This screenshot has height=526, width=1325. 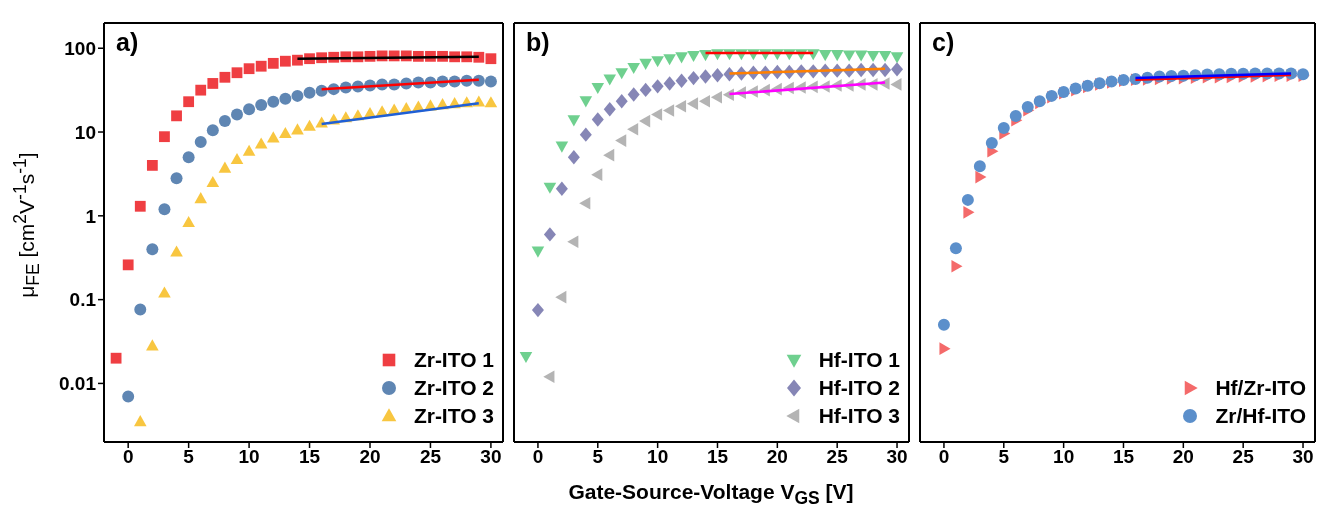 What do you see at coordinates (453, 416) in the screenshot?
I see `legend-label: Zr-ITO 3` at bounding box center [453, 416].